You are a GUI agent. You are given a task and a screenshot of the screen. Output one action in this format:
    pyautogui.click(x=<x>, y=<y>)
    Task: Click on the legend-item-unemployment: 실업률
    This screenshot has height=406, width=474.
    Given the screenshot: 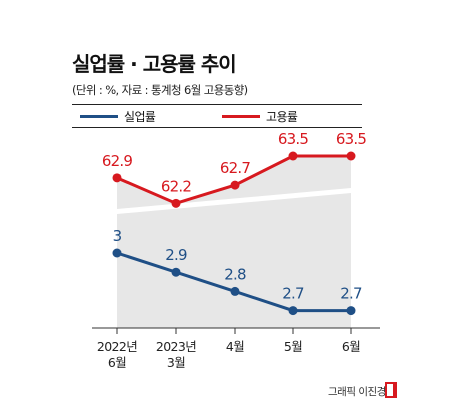 What is the action you would take?
    pyautogui.click(x=118, y=116)
    